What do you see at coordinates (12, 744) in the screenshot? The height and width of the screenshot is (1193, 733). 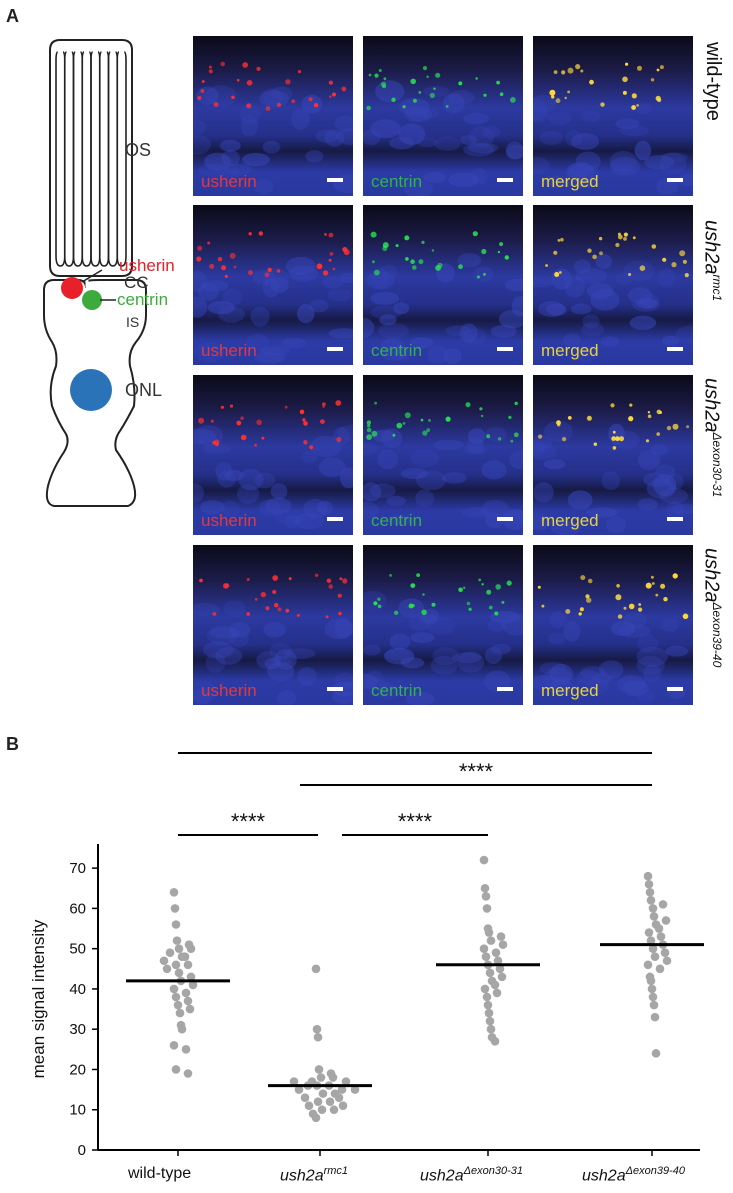 I see `panel-b-letter: B` at bounding box center [12, 744].